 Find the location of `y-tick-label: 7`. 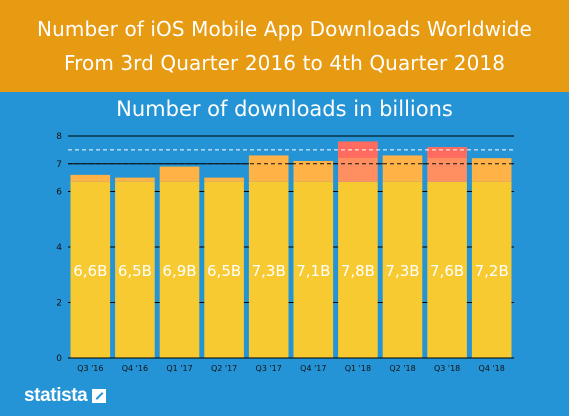

y-tick-label: 7 is located at coordinates (59, 165).